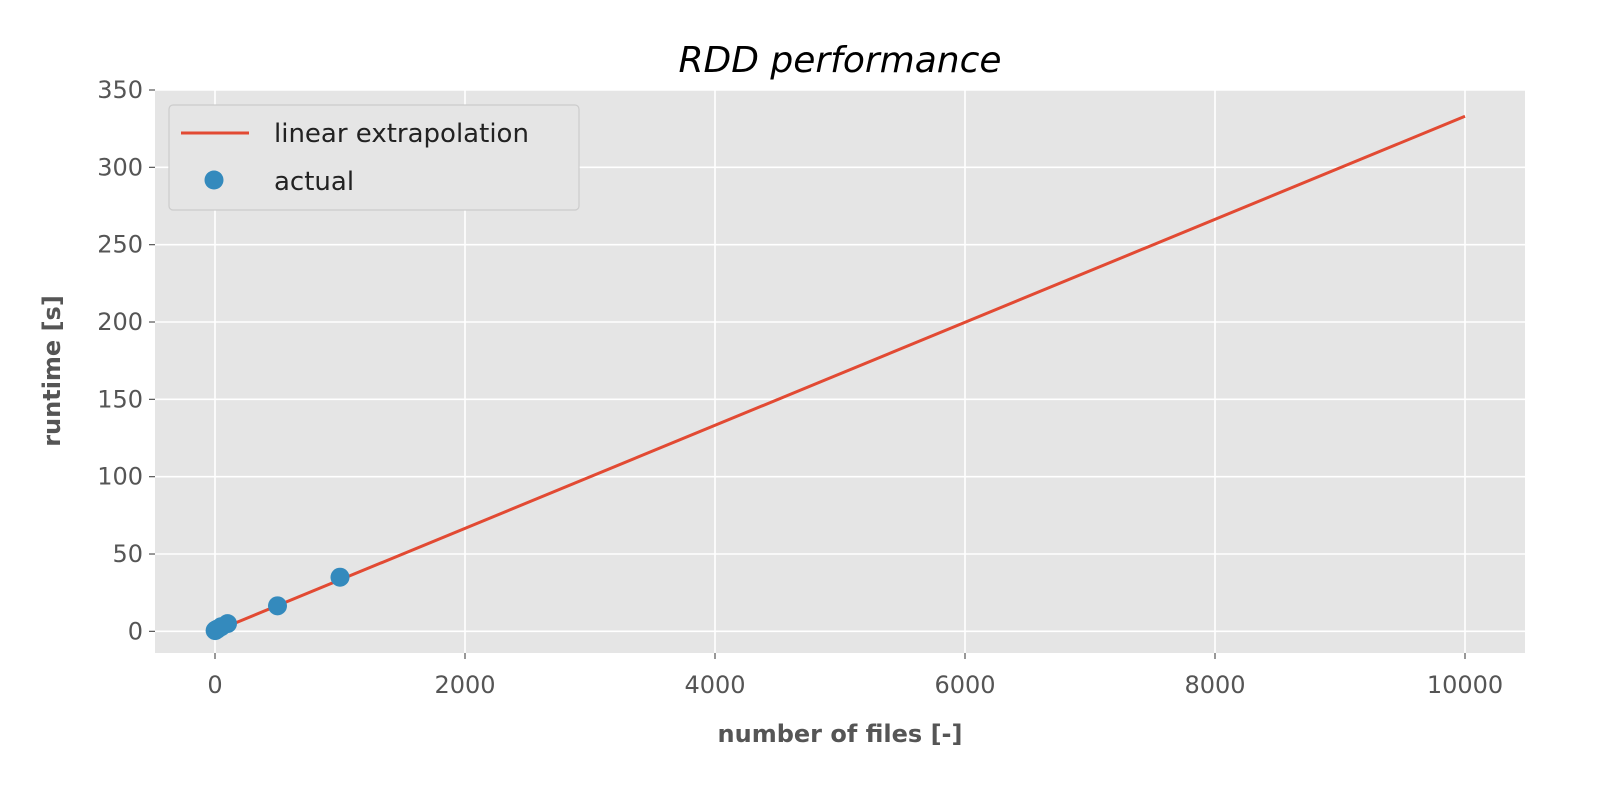 Image resolution: width=1600 pixels, height=800 pixels. I want to click on y-tick-label: 350, so click(120, 90).